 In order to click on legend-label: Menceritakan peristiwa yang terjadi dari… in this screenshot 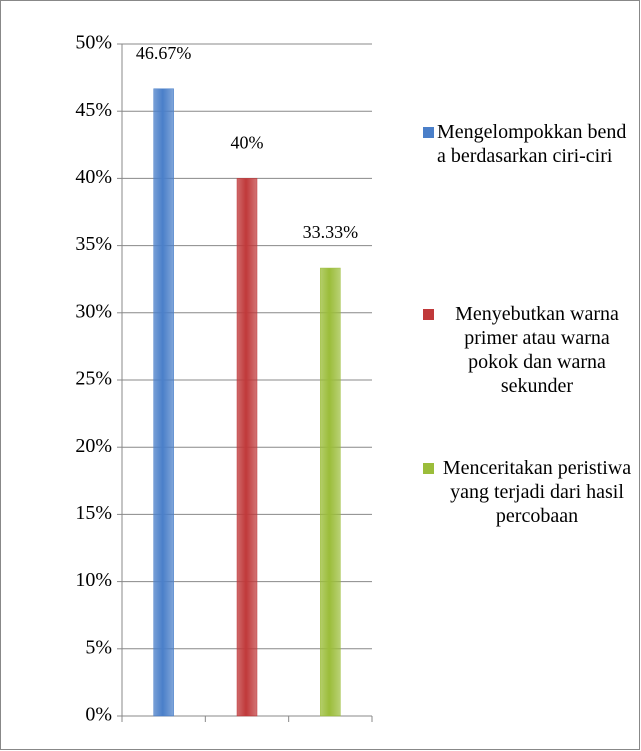, I will do `click(537, 492)`.